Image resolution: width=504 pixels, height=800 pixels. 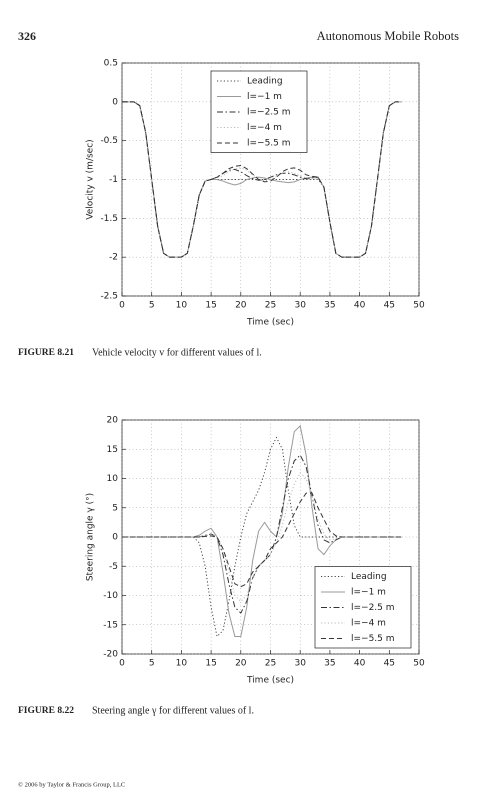 I want to click on caption-label: FIGURE 8.21, so click(x=46, y=353).